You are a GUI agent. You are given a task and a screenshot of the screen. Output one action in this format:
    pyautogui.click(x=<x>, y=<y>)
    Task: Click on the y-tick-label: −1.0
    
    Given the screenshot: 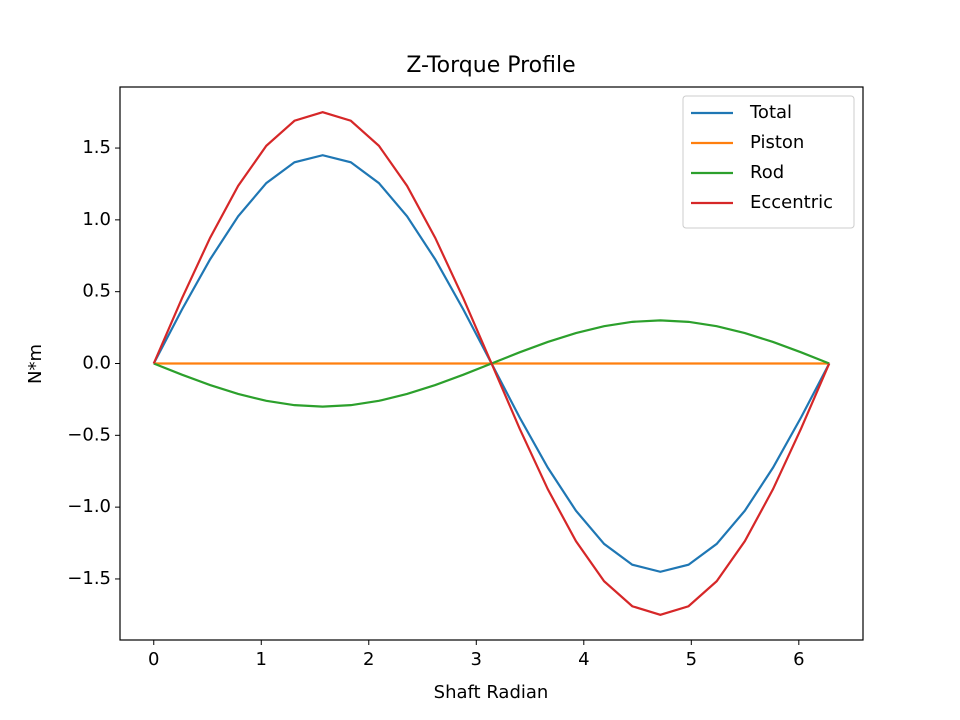 What is the action you would take?
    pyautogui.click(x=89, y=506)
    